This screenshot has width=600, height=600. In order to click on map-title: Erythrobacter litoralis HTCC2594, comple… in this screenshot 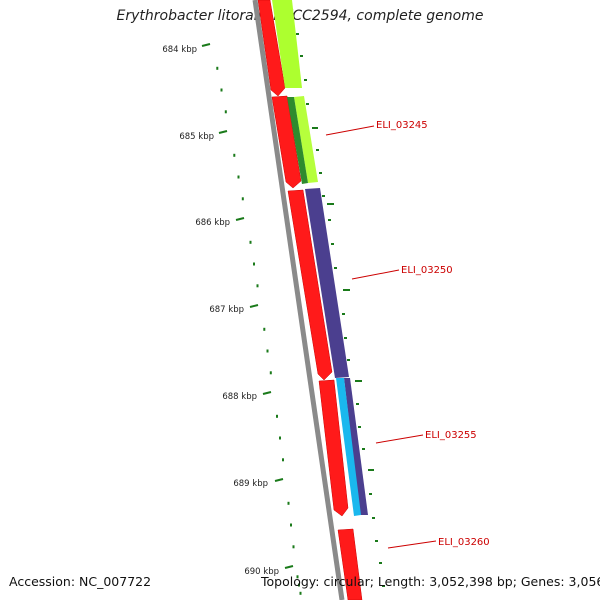, I will do `click(300, 16)`.